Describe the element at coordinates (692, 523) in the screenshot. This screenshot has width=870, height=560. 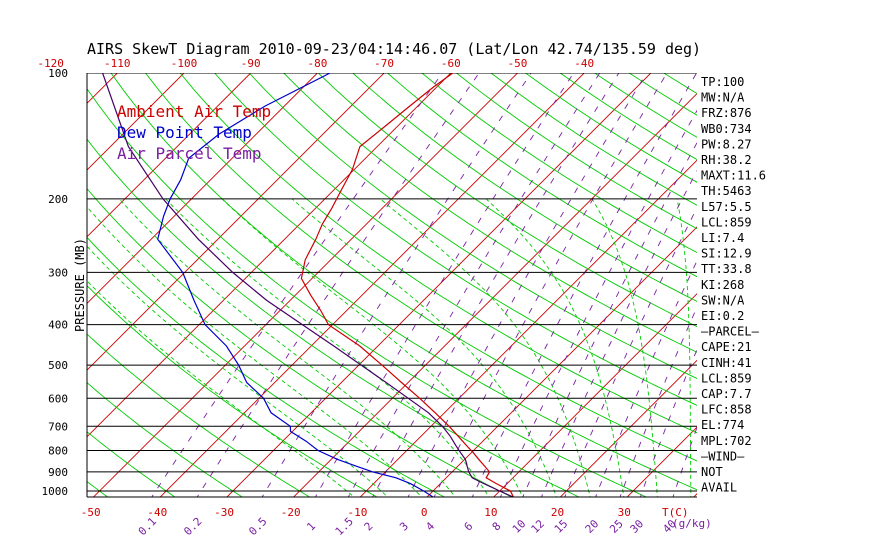
I see `mixing-ratio-unit-label: (g/kg)` at that location.